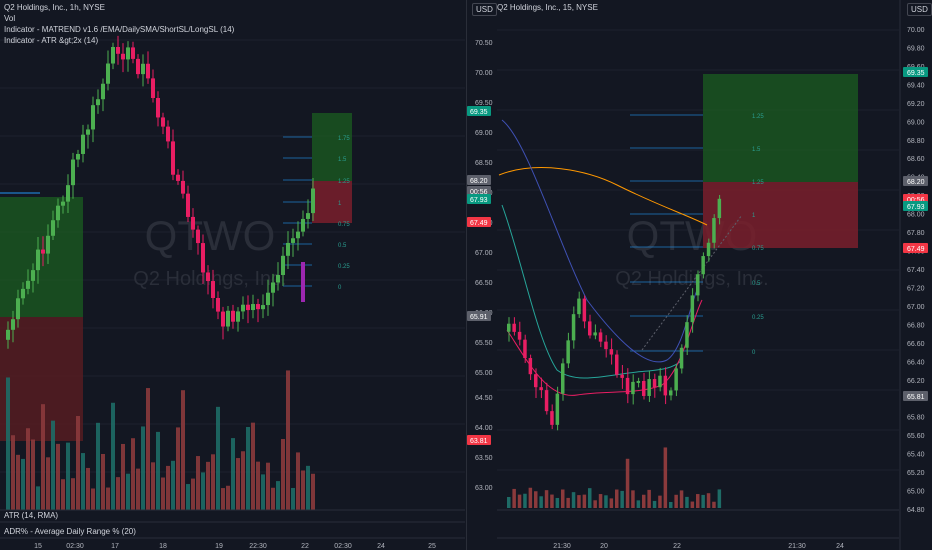 The image size is (932, 550). I want to click on right-axis-label: 65.20, so click(916, 473).